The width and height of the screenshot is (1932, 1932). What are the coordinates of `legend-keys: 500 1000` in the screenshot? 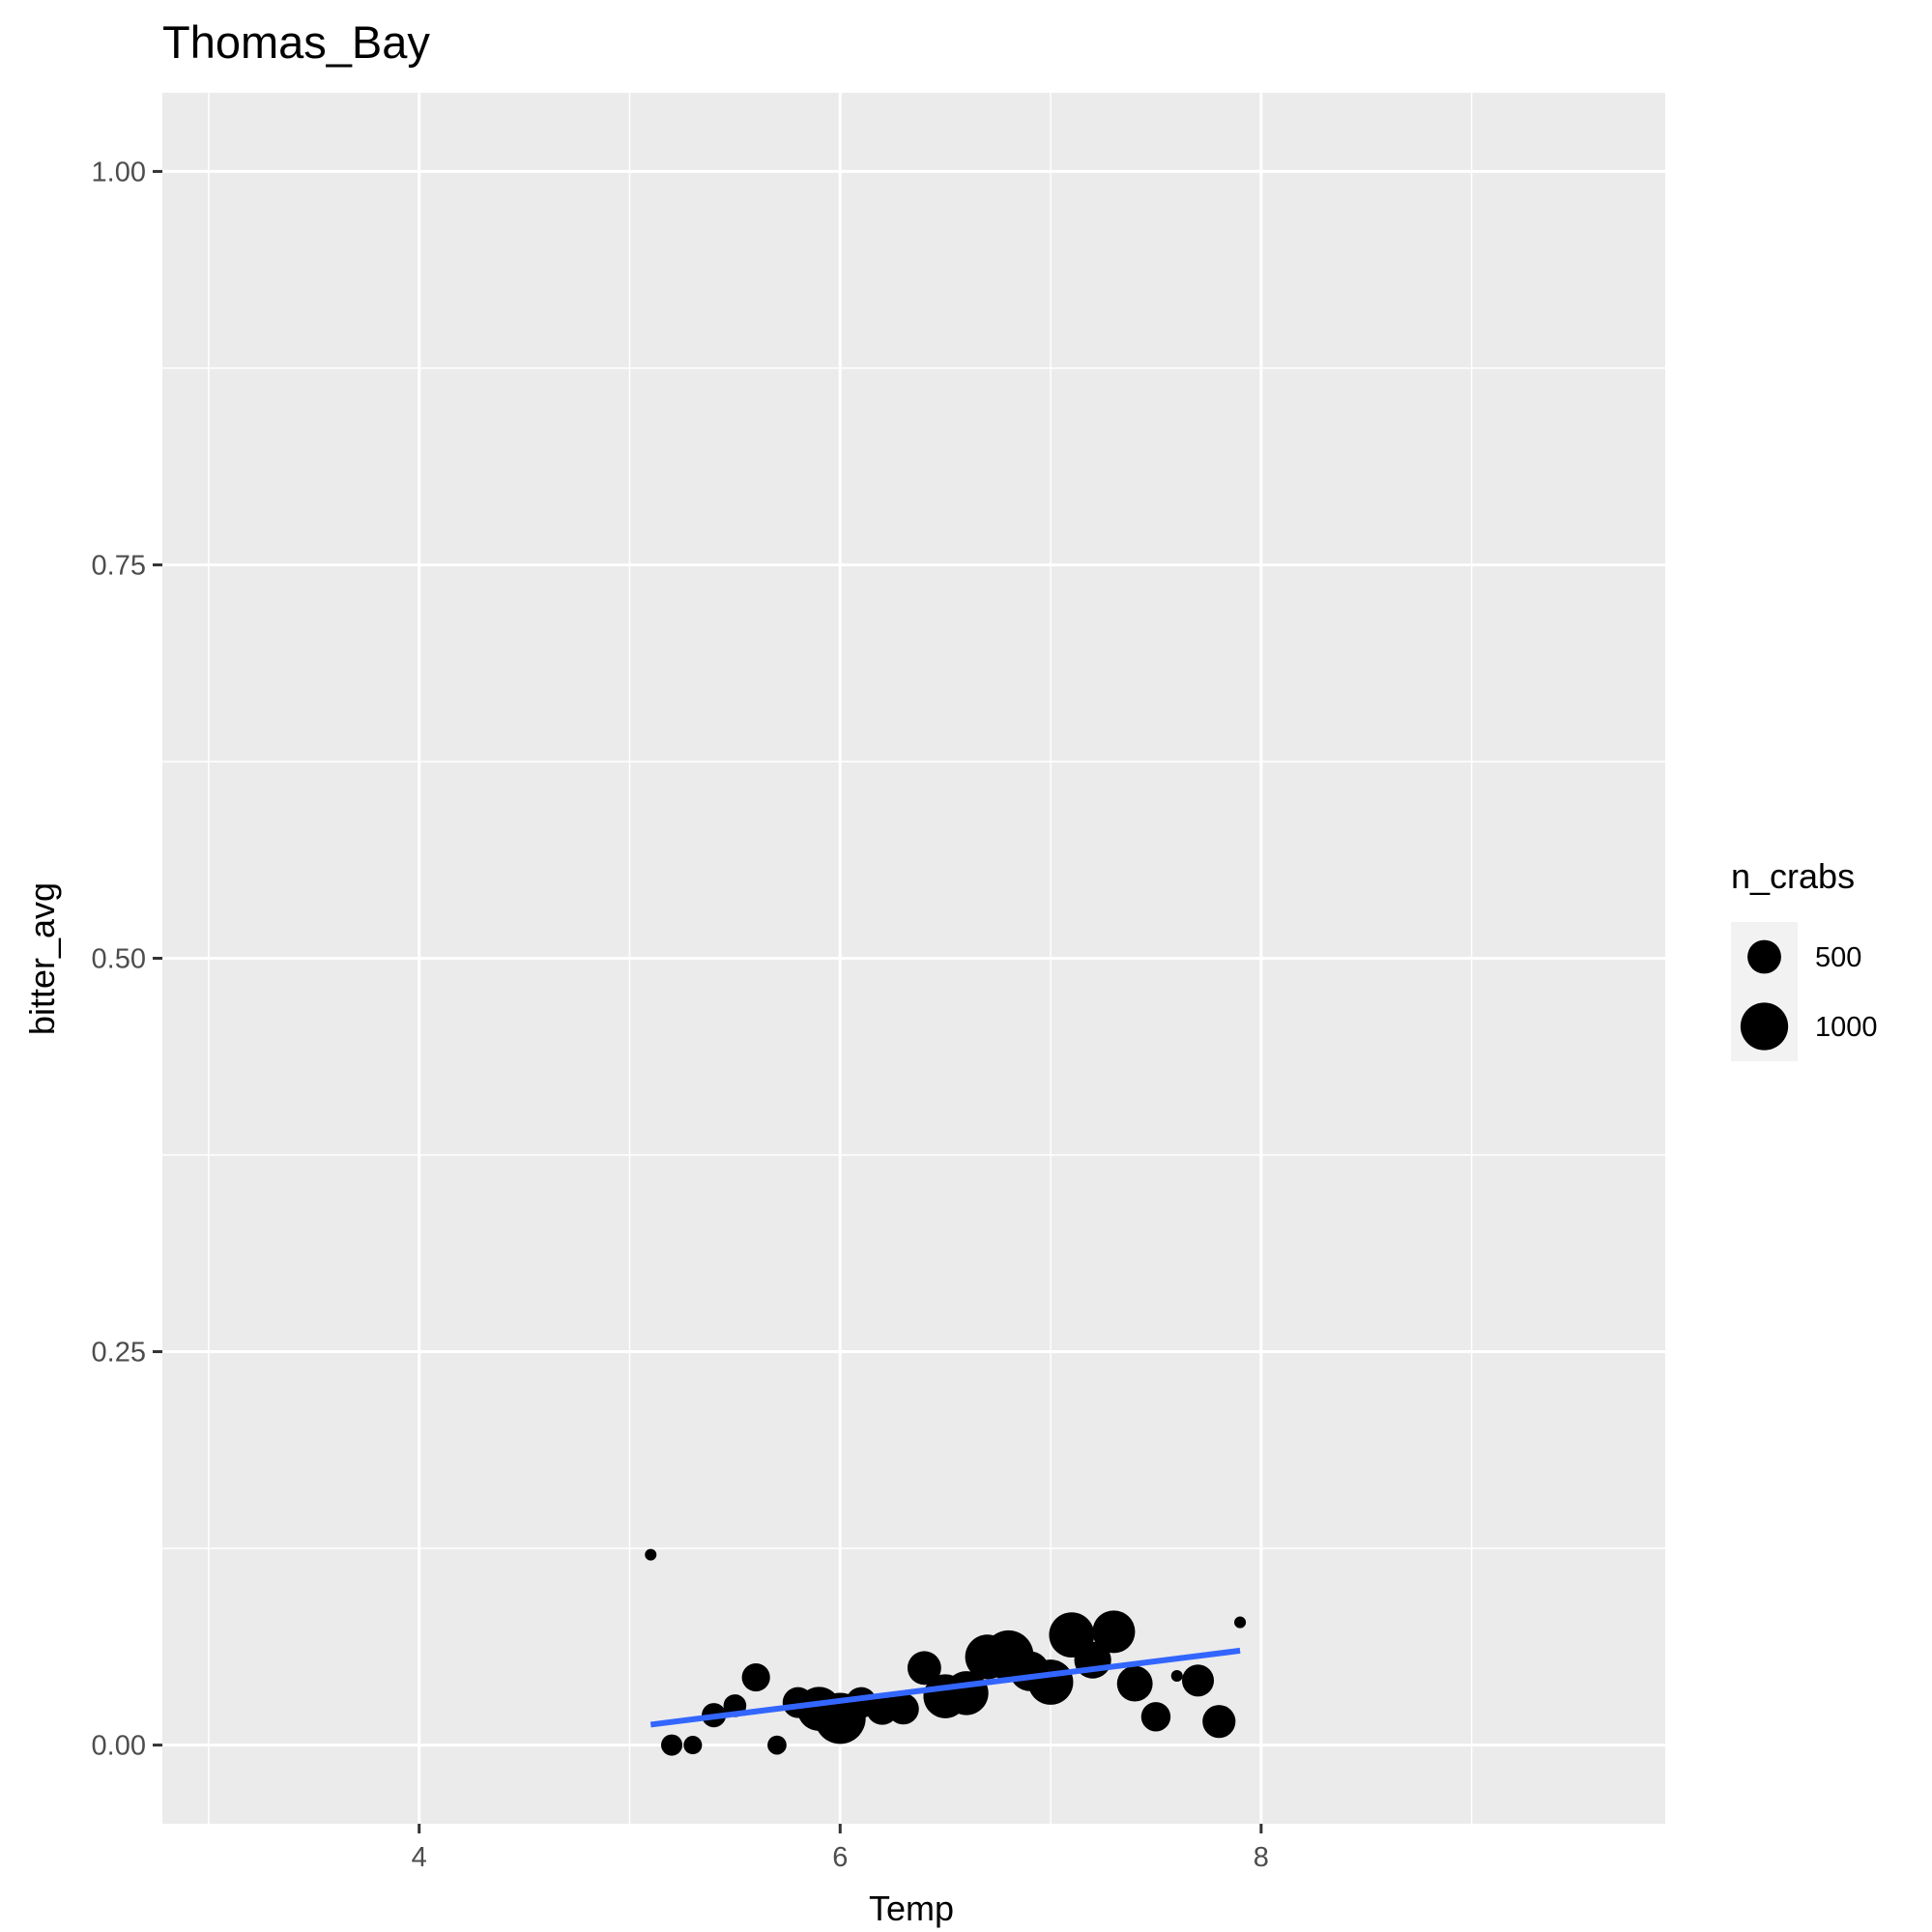 It's located at (1804, 992).